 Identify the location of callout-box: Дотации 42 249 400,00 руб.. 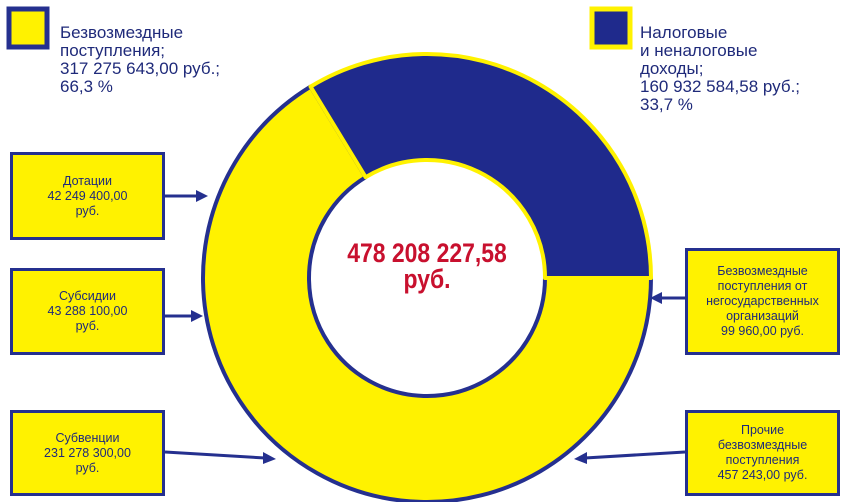
(87, 196).